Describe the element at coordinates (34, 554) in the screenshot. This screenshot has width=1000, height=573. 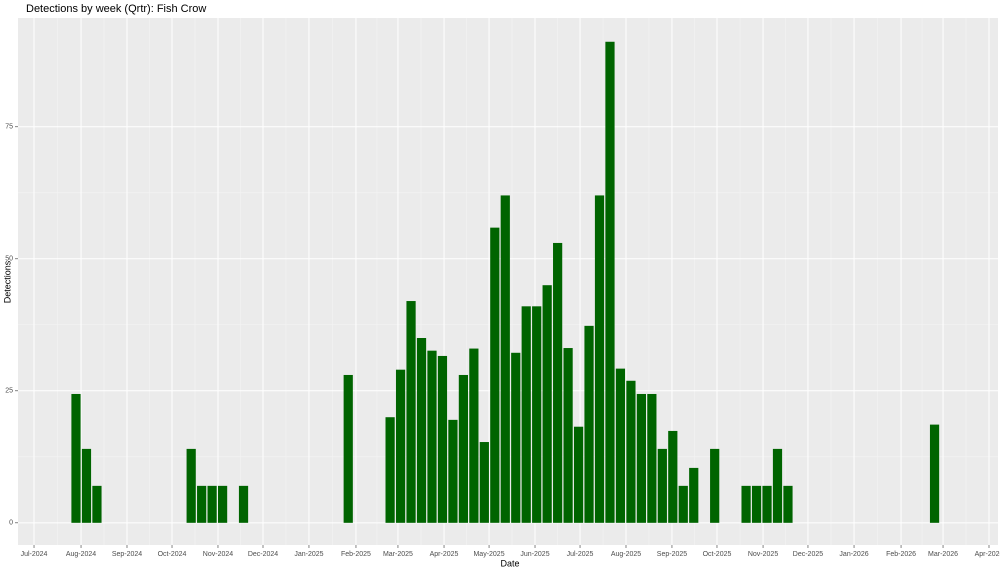
I see `x-tick-label: Jul-2024` at that location.